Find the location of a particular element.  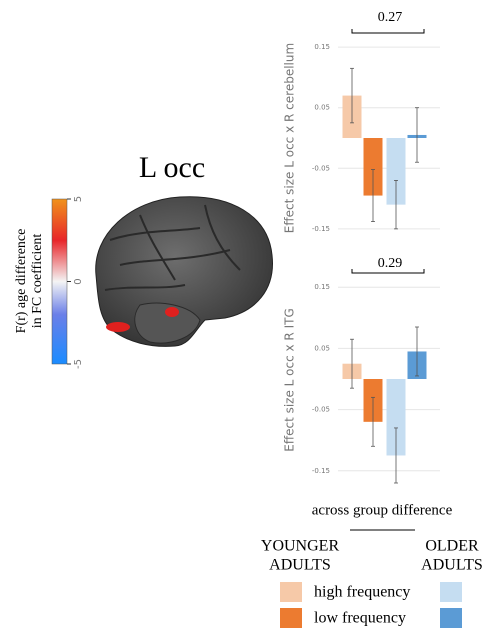

colorbar-tick-label: 0 is located at coordinates (78, 281).